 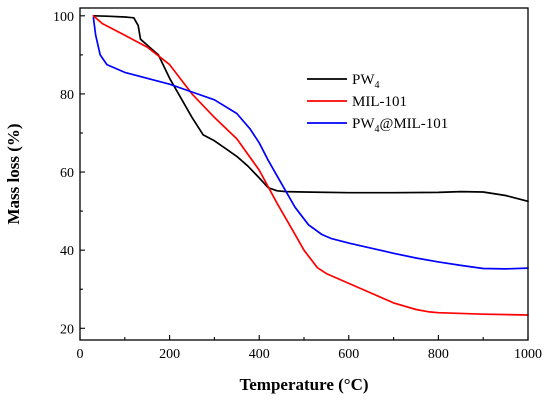 What do you see at coordinates (400, 125) in the screenshot?
I see `legend-label-2: PW4@MIL-101` at bounding box center [400, 125].